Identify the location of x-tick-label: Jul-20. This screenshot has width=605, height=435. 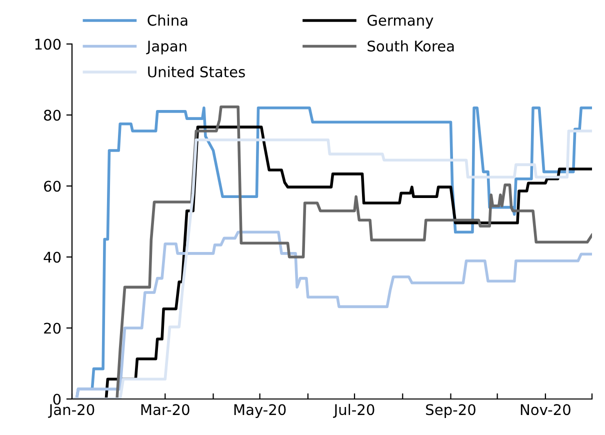
(353, 411).